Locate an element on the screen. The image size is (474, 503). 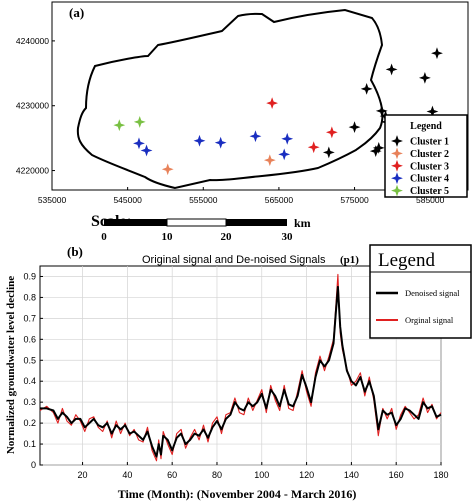
y-tick-label: 0.1 is located at coordinates (29, 444).